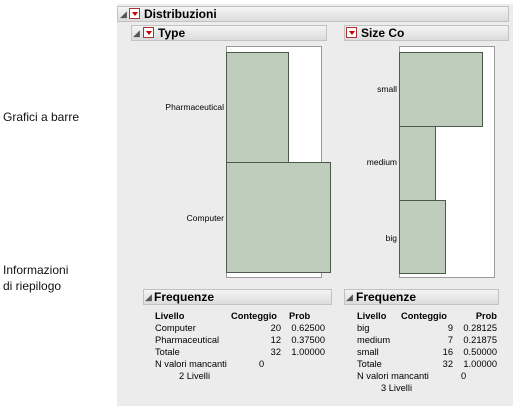 The image size is (516, 409). Describe the element at coordinates (422, 237) in the screenshot. I see `bar-big` at that location.